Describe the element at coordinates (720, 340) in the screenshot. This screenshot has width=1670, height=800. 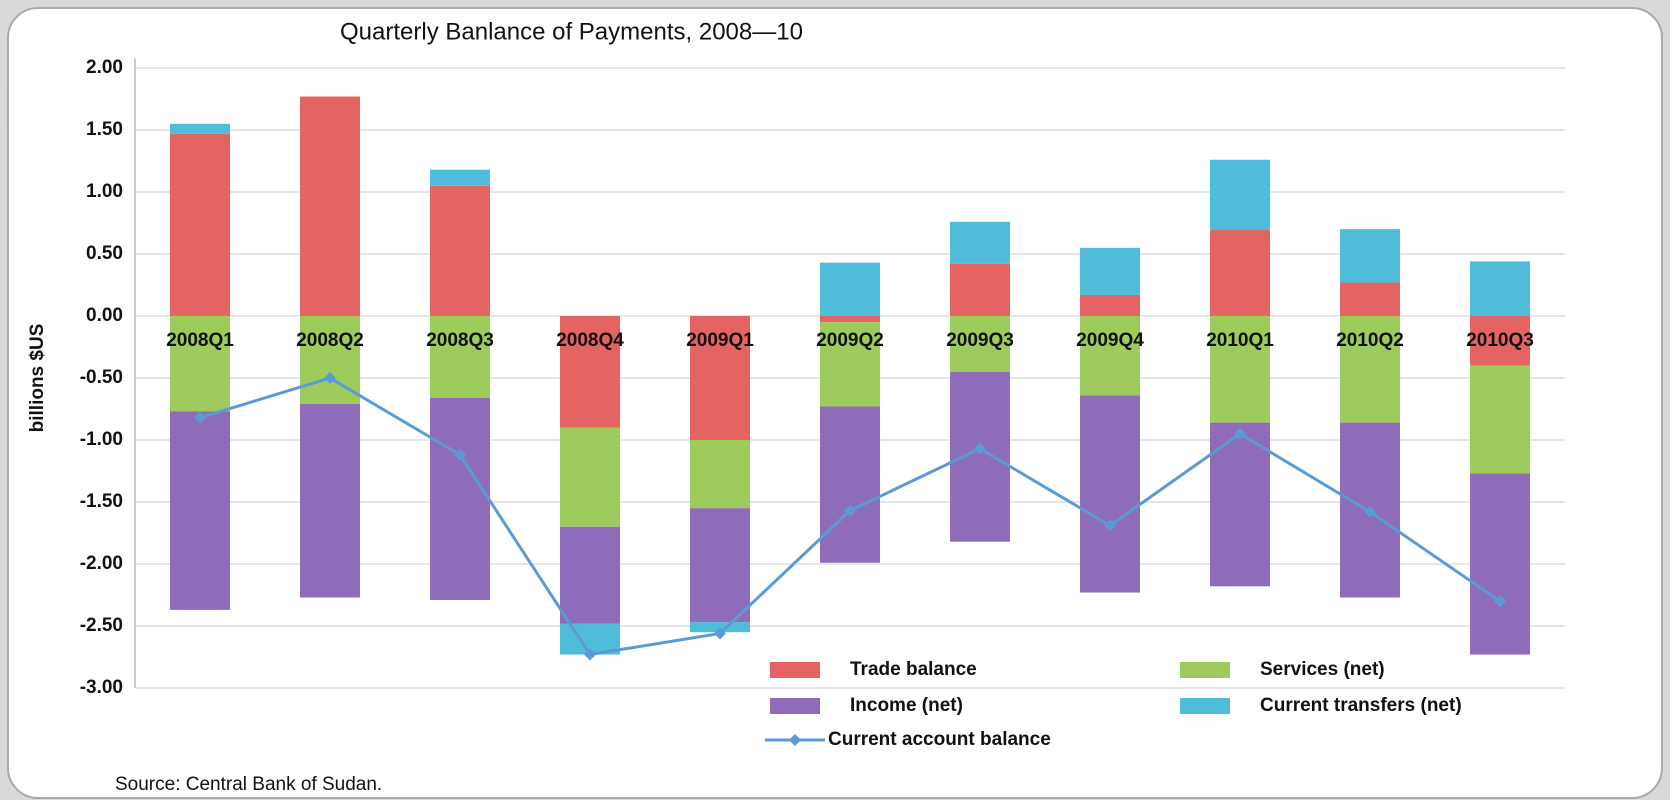
I see `x-tick-label: 2009Q1` at that location.